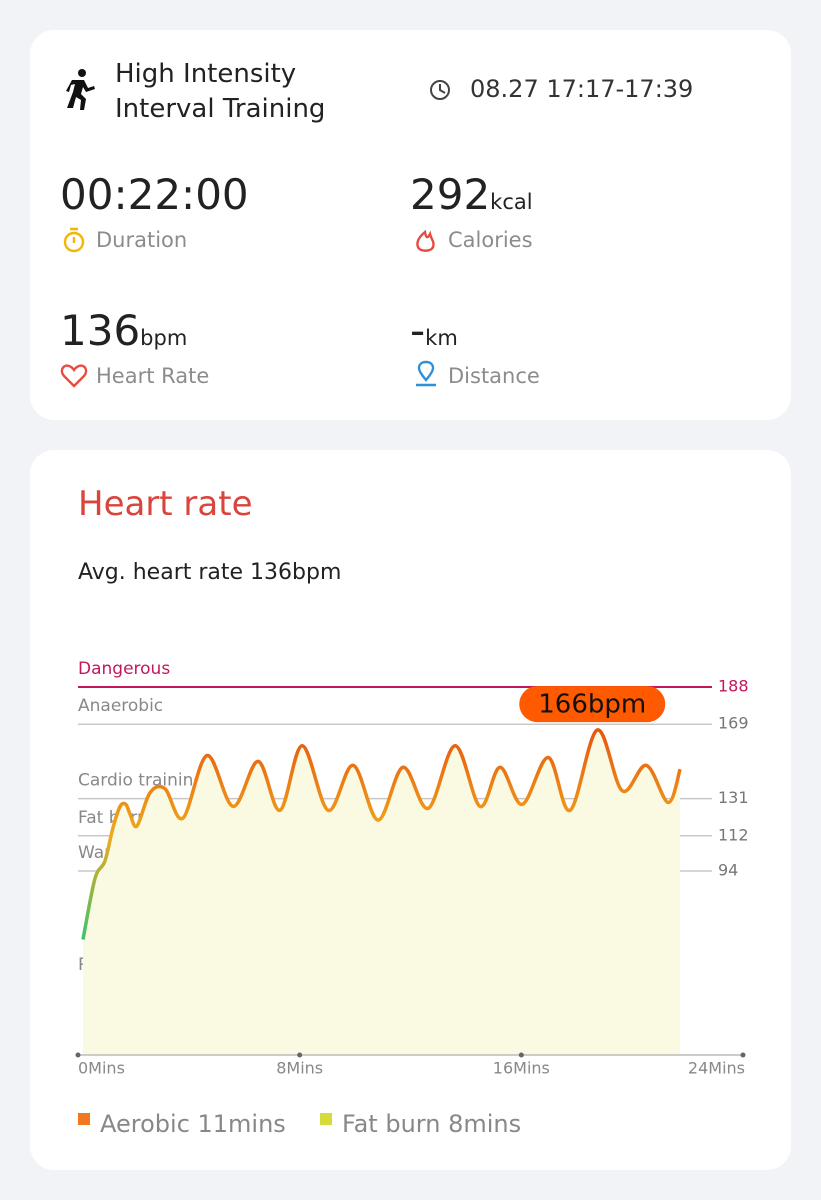 The height and width of the screenshot is (1200, 821). What do you see at coordinates (142, 240) in the screenshot?
I see `stat-label: Duration` at bounding box center [142, 240].